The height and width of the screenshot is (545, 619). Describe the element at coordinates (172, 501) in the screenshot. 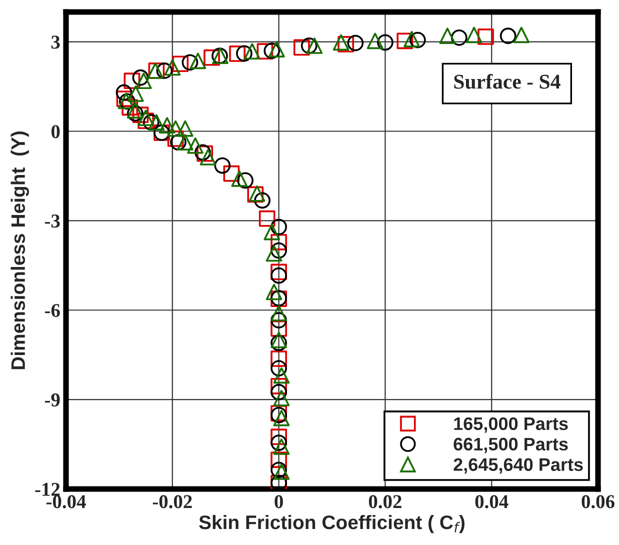

I see `x-tick-label: -0.02` at that location.